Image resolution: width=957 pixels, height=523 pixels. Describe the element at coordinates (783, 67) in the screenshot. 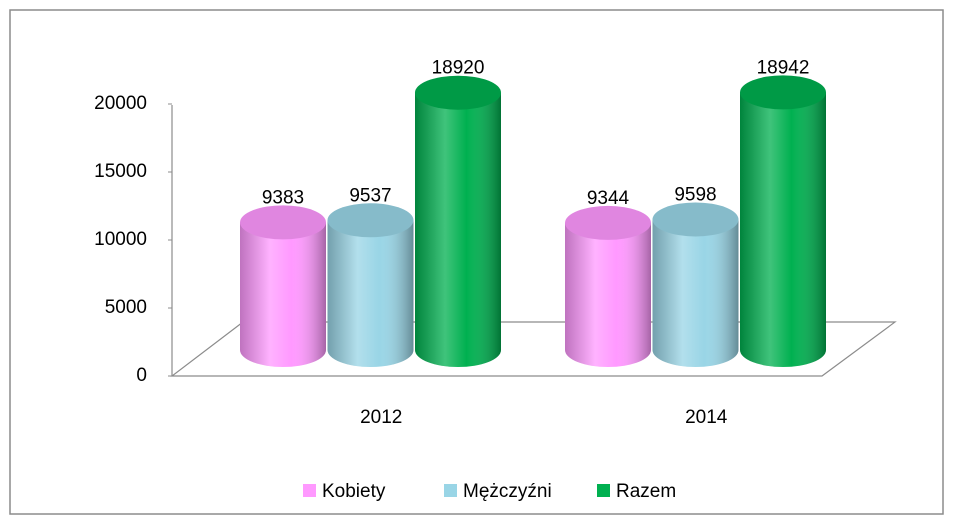

I see `data-label: 18942` at that location.